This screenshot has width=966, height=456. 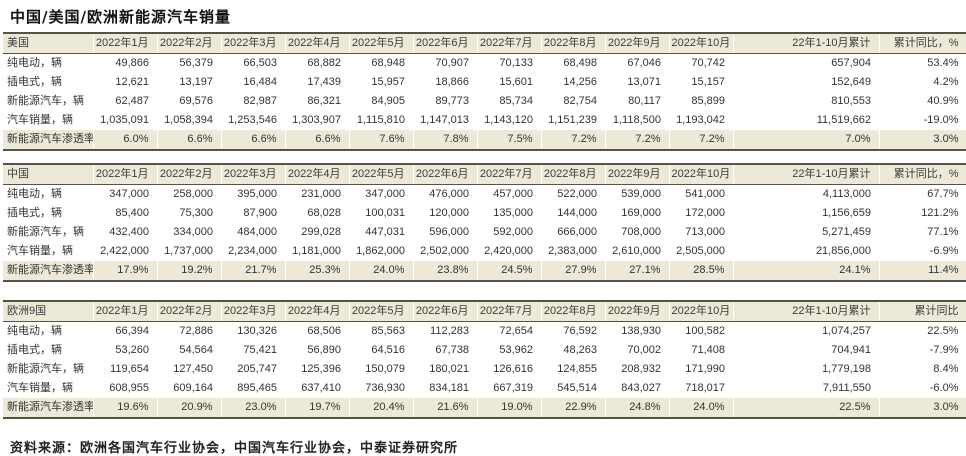 What do you see at coordinates (572, 311) in the screenshot?
I see `column-header: 2022年8月` at bounding box center [572, 311].